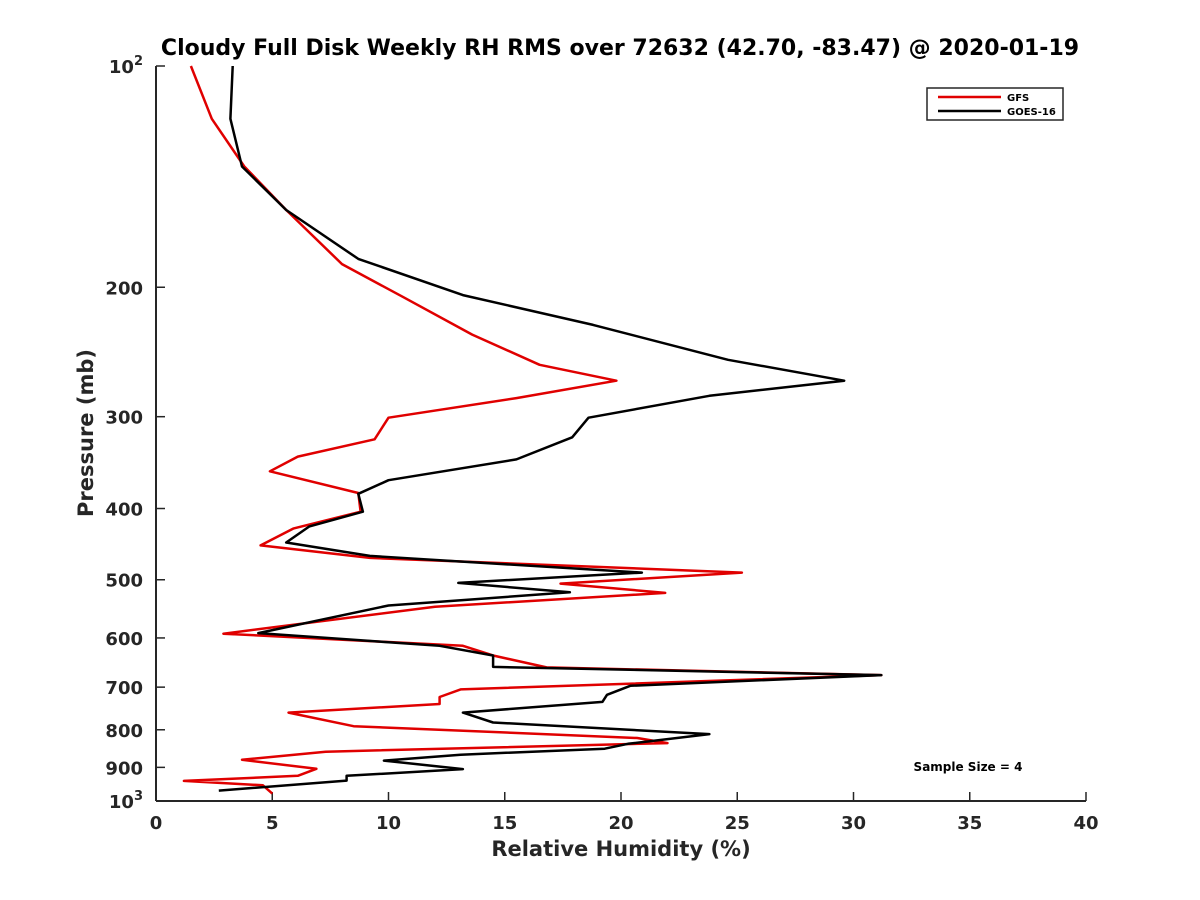 The width and height of the screenshot is (1200, 900). What do you see at coordinates (156, 823) in the screenshot?
I see `x-tick-label: 0` at bounding box center [156, 823].